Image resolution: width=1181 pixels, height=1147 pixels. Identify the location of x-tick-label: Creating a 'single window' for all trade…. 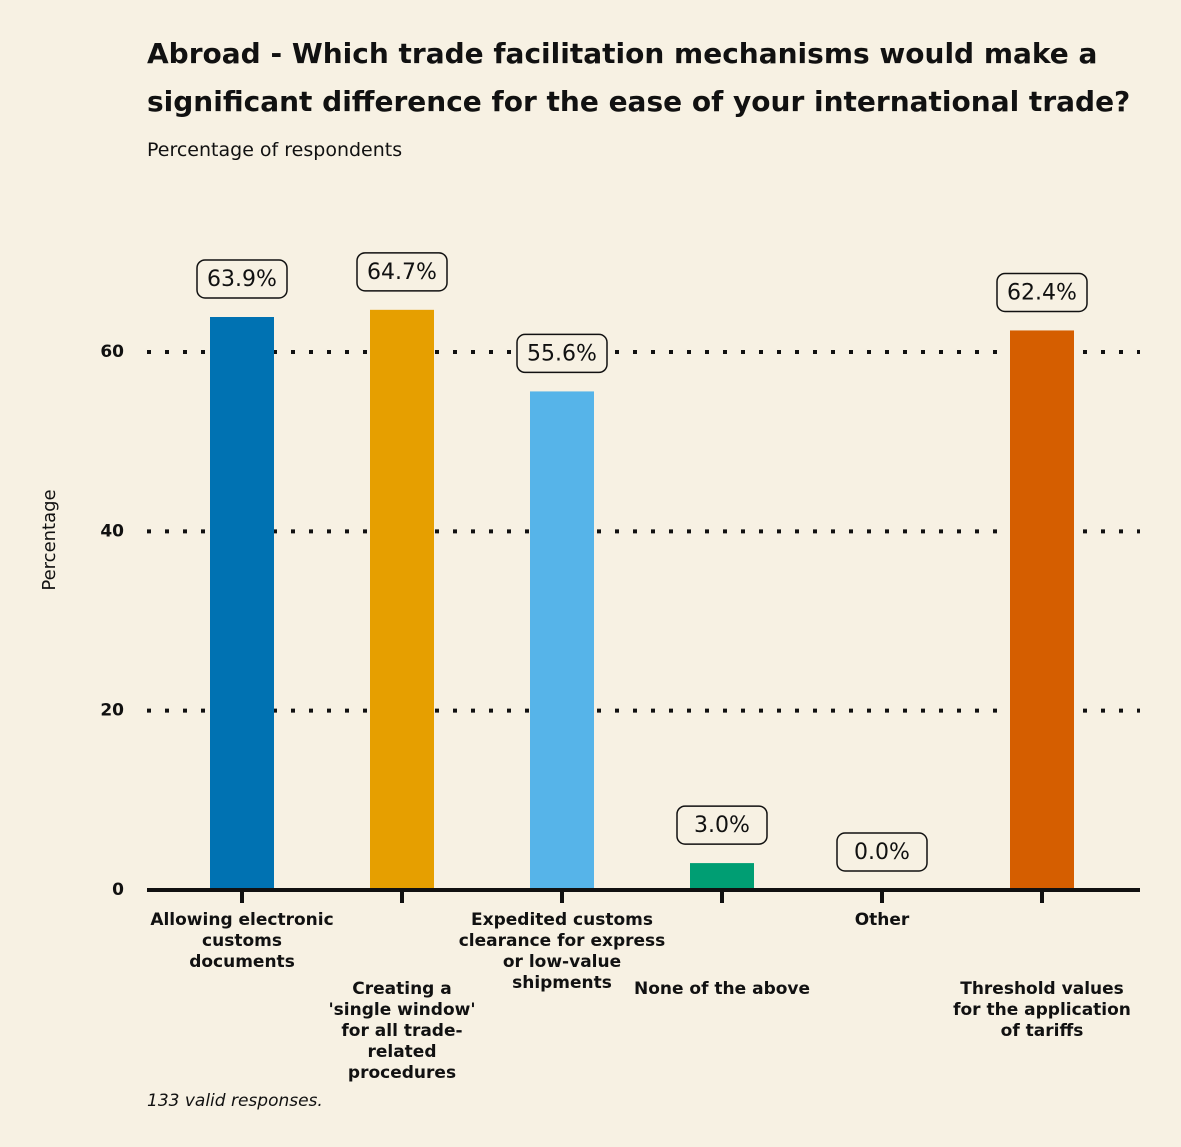
(402, 1031).